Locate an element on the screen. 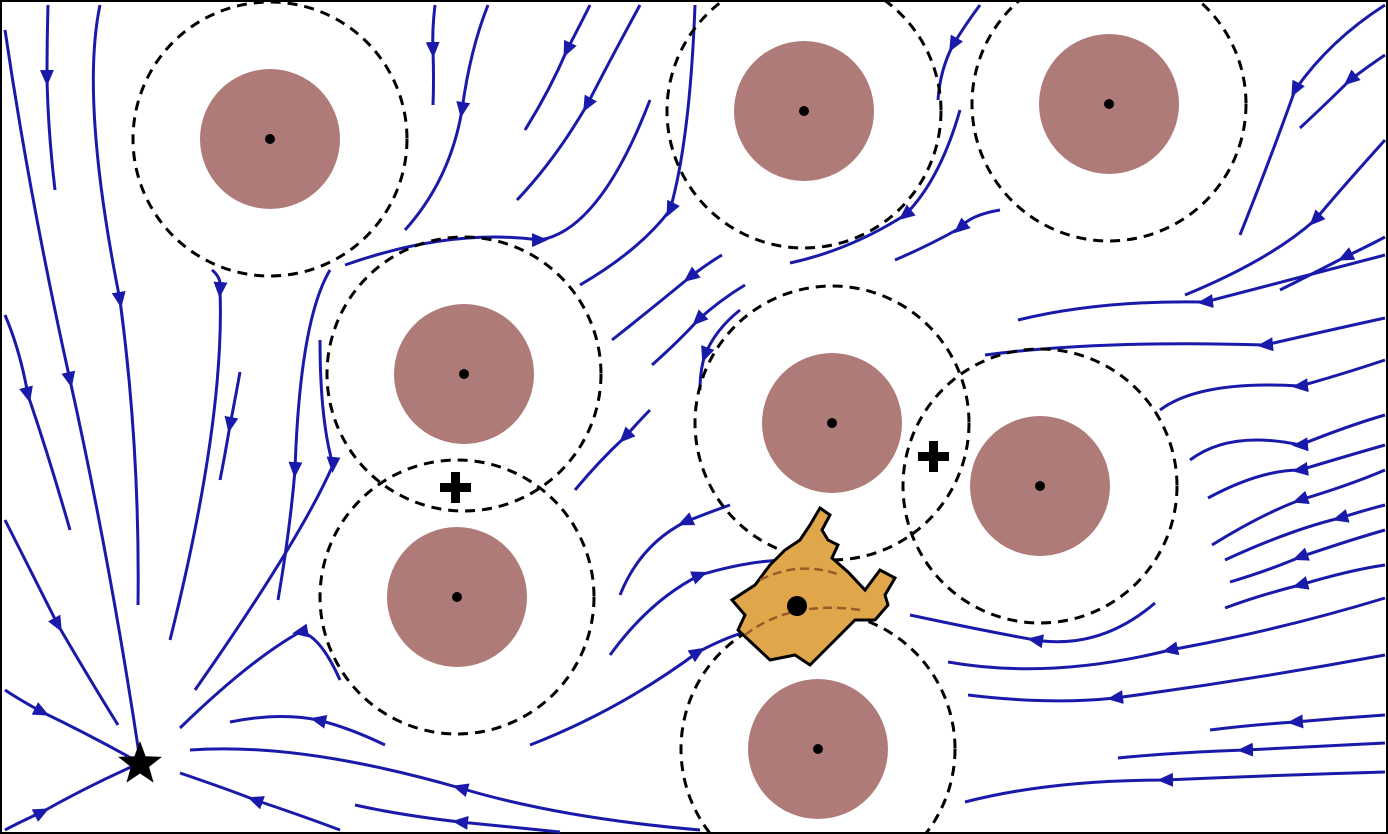 The image size is (1388, 834). robot is located at coordinates (813, 586).